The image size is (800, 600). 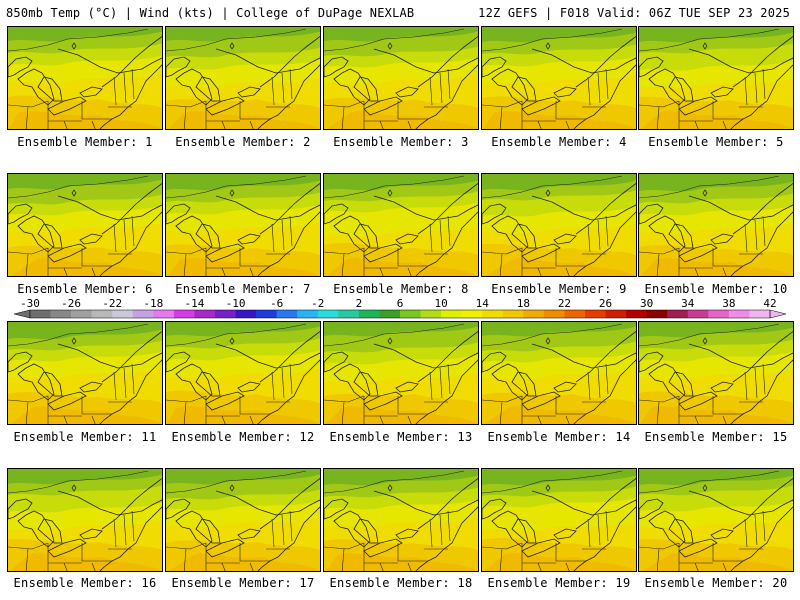 What do you see at coordinates (85, 289) in the screenshot?
I see `ensemble-member-label: Ensemble Member: 6` at bounding box center [85, 289].